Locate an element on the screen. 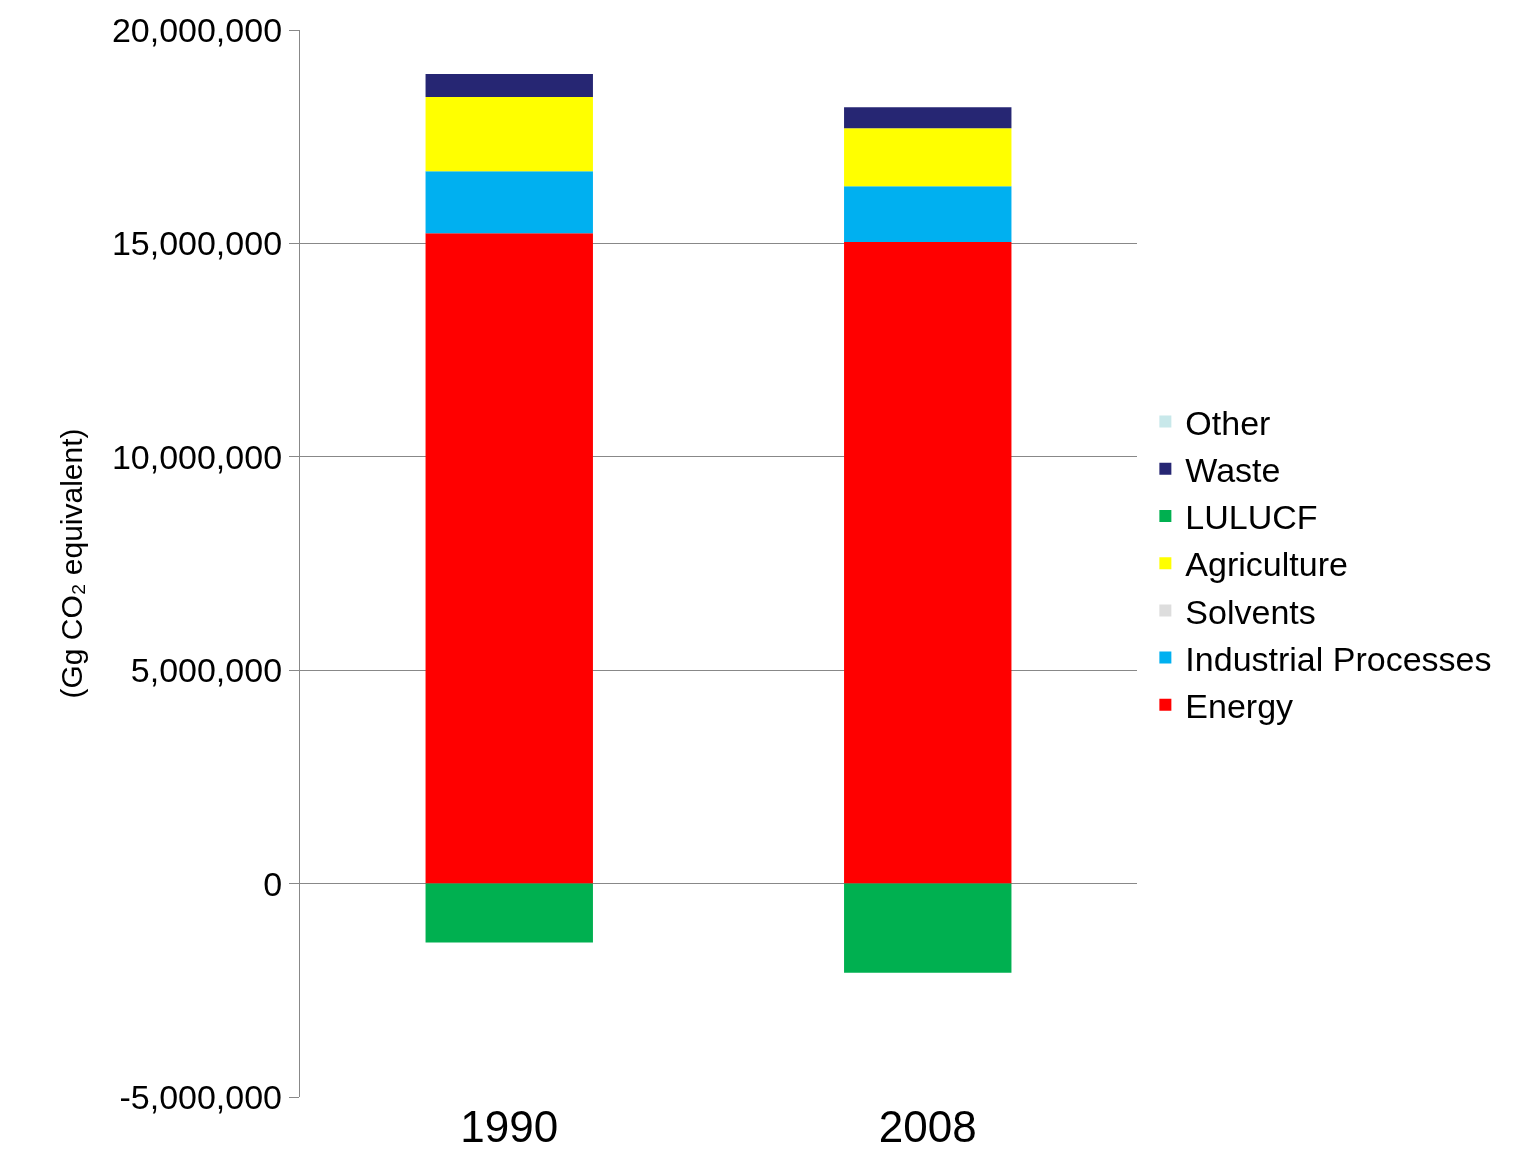  legend-label: Energy is located at coordinates (1239, 706).